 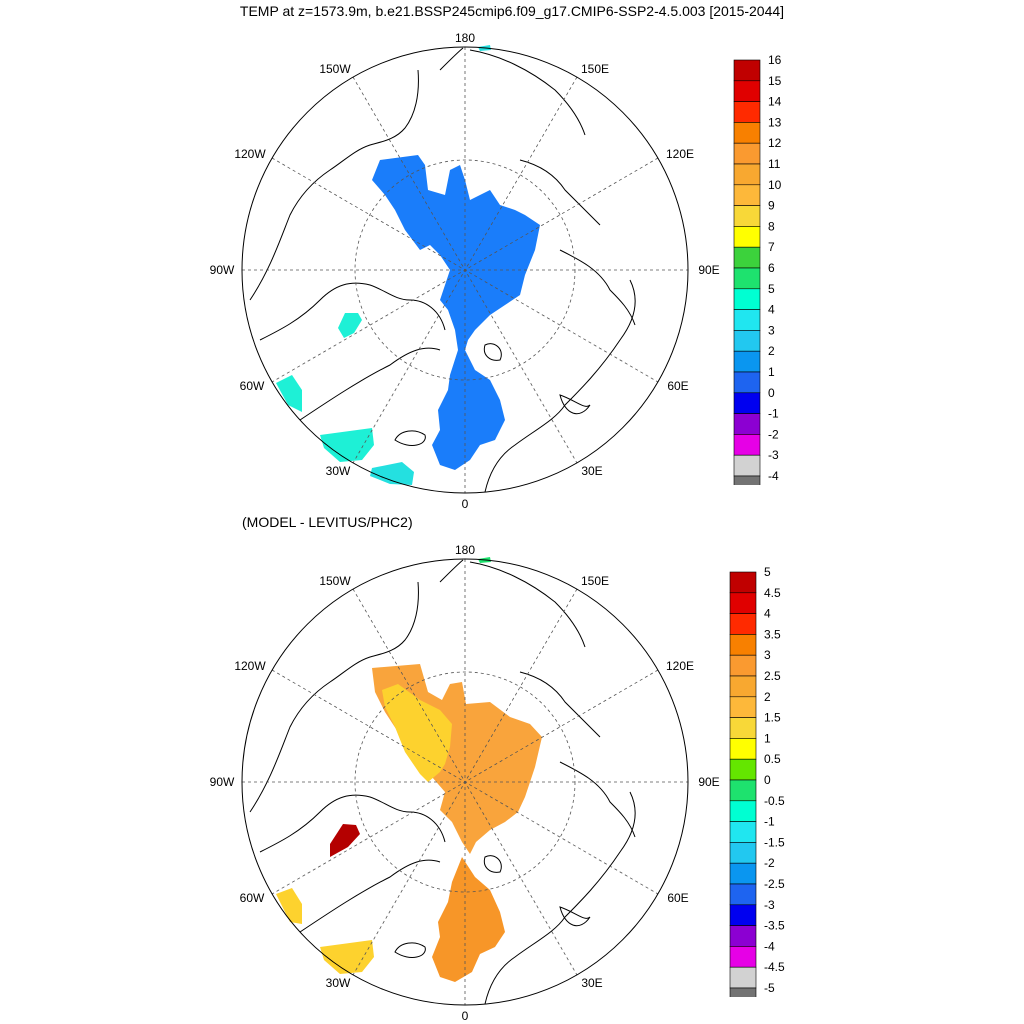 What do you see at coordinates (772, 718) in the screenshot?
I see `colorbar-label: 1.5` at bounding box center [772, 718].